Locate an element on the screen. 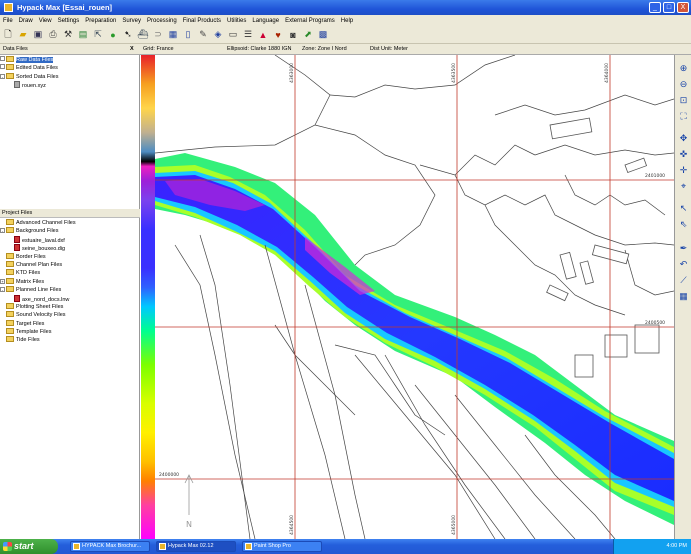 The height and width of the screenshot is (554, 691). tree-item: - Planned Line Files is located at coordinates (31, 290).